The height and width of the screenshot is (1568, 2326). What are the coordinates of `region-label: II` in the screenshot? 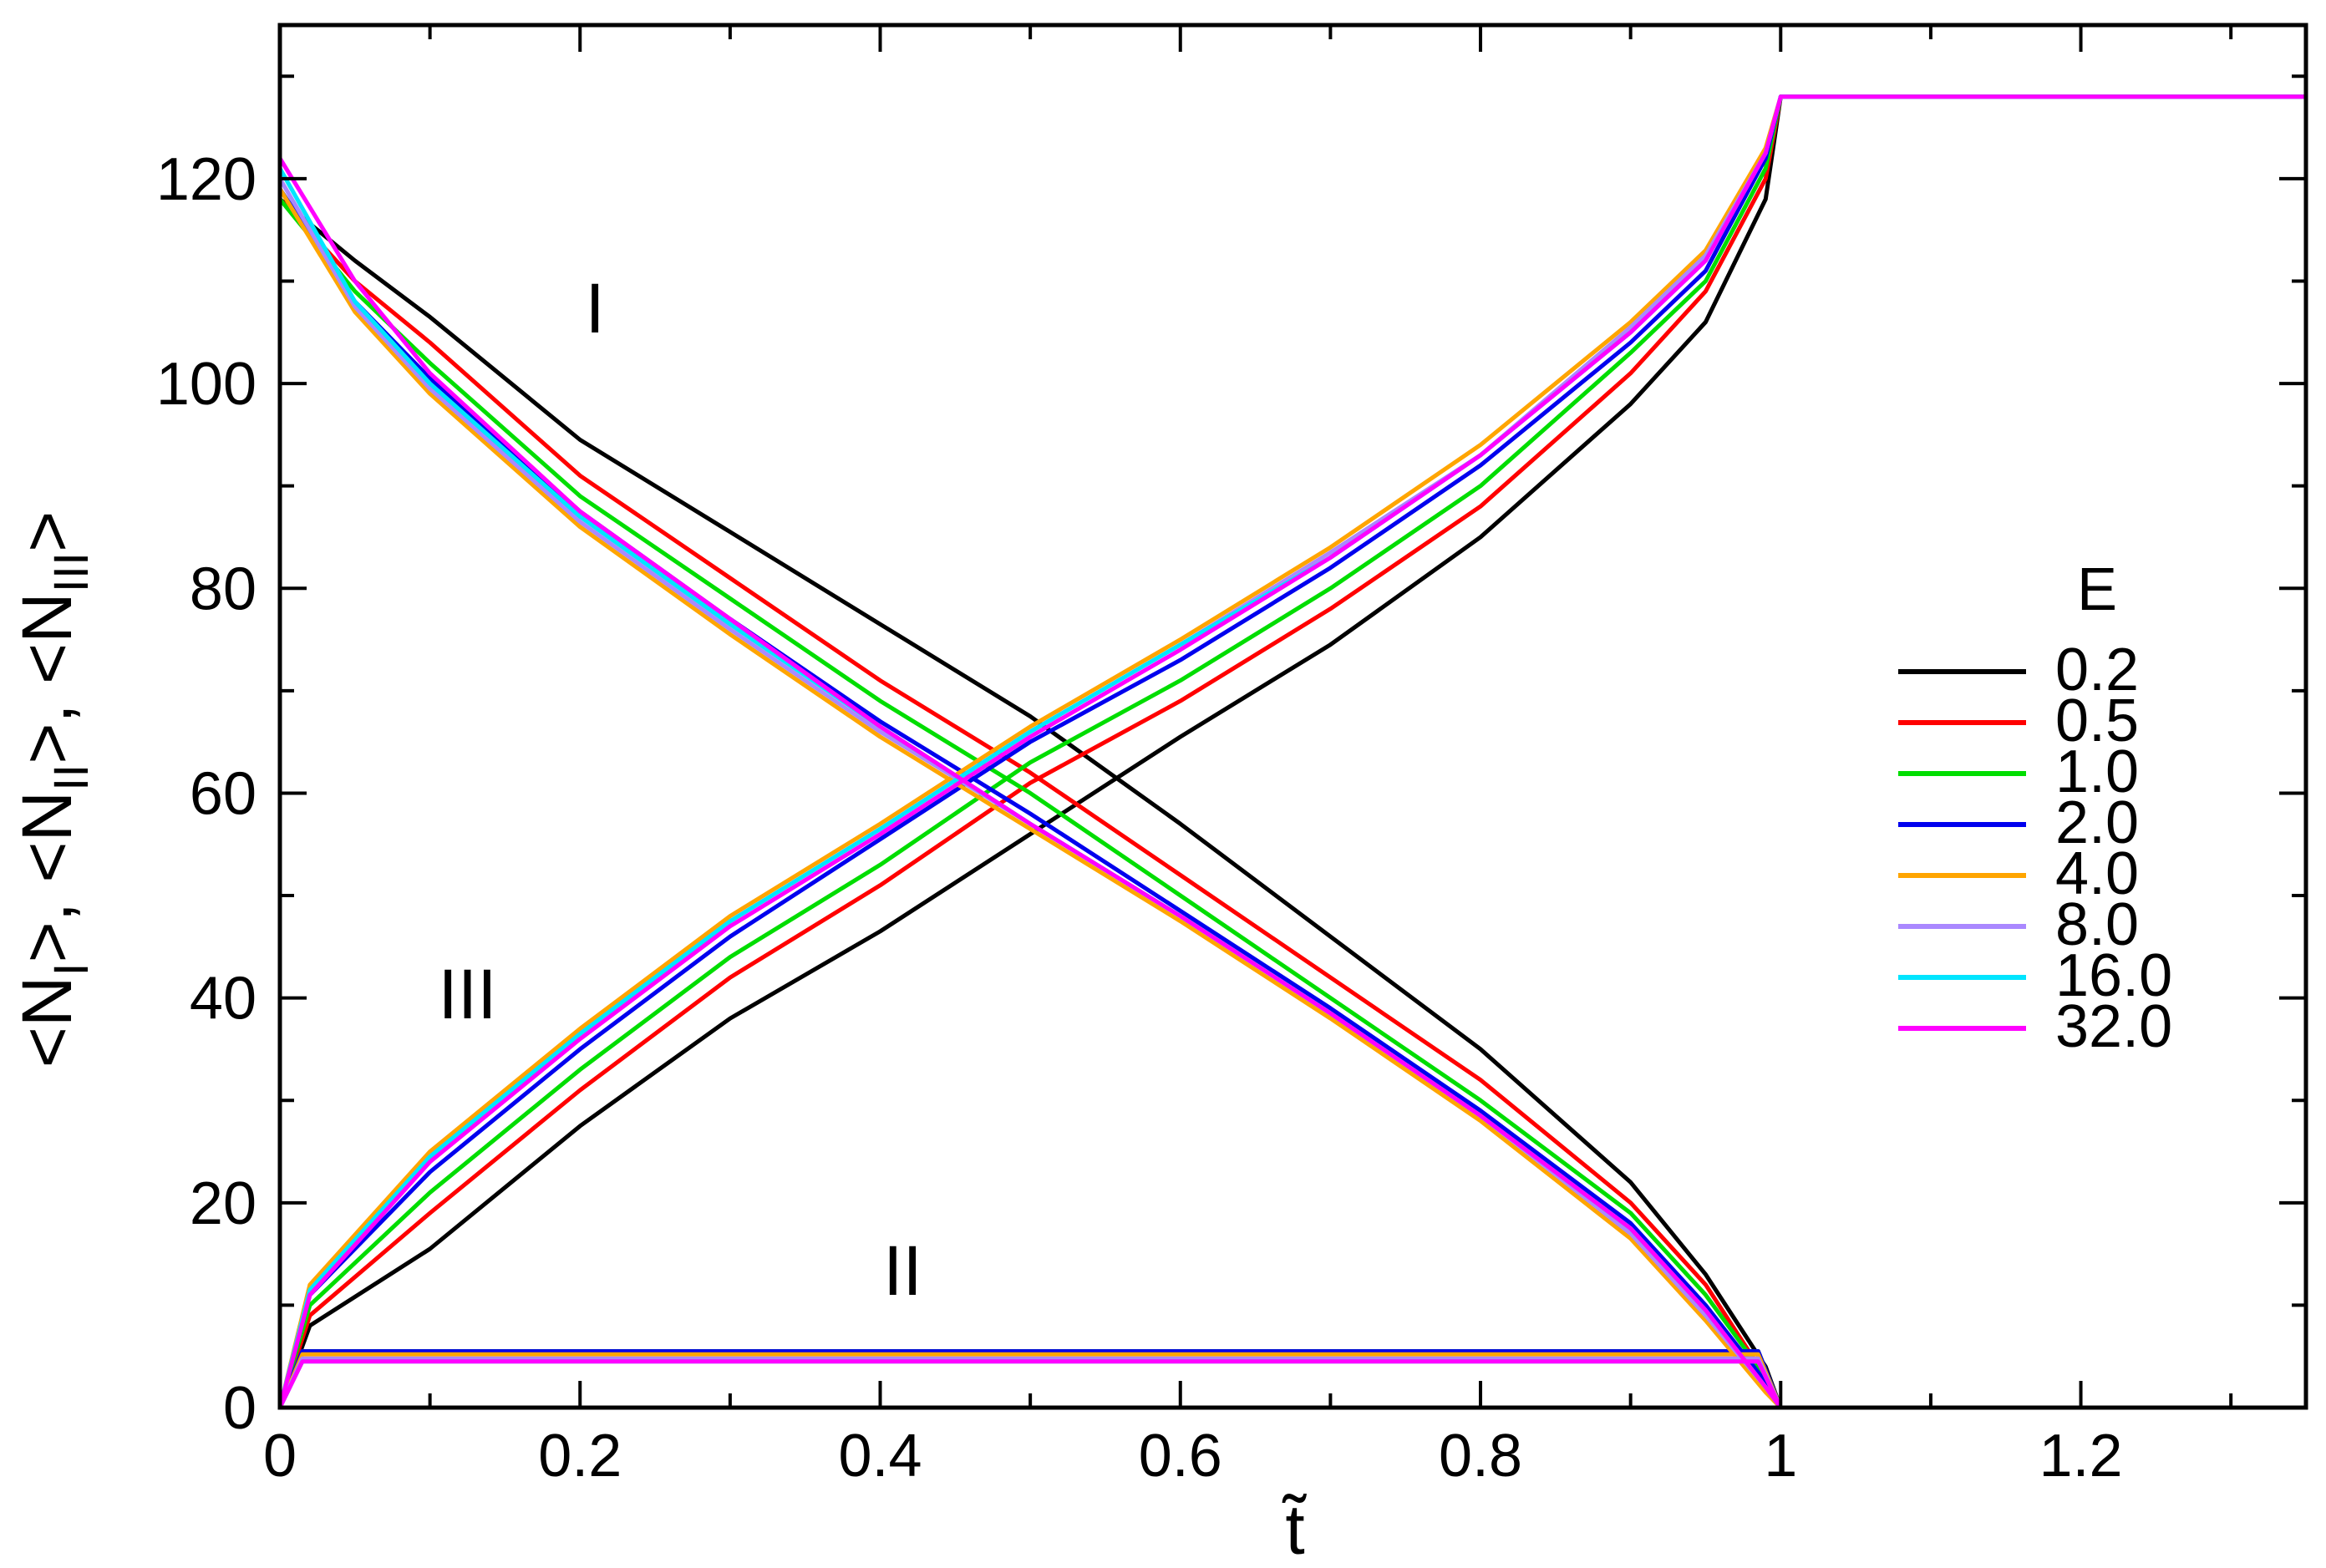 It's located at (902, 1270).